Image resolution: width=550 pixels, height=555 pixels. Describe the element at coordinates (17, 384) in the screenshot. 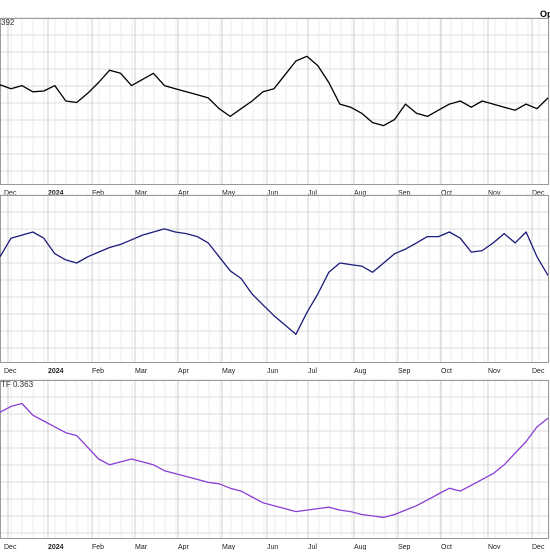

I see `panel-label: TF 0.363` at that location.